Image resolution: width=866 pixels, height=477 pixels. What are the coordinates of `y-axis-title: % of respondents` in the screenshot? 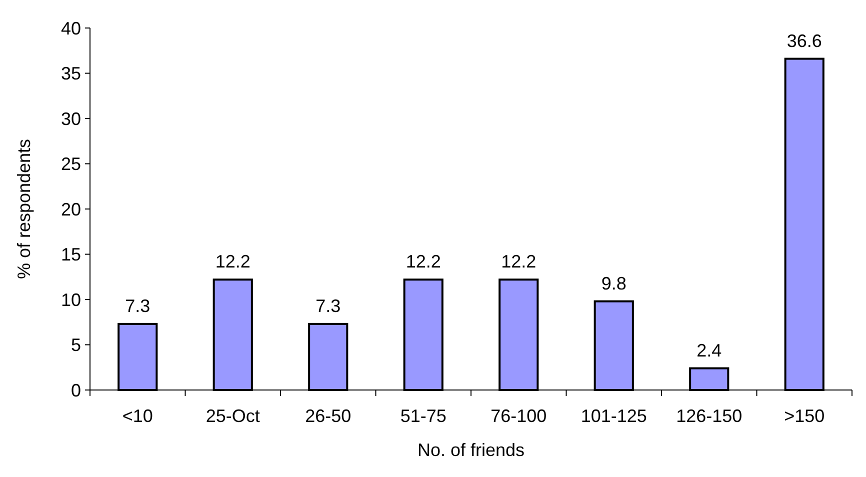 It's located at (24, 209).